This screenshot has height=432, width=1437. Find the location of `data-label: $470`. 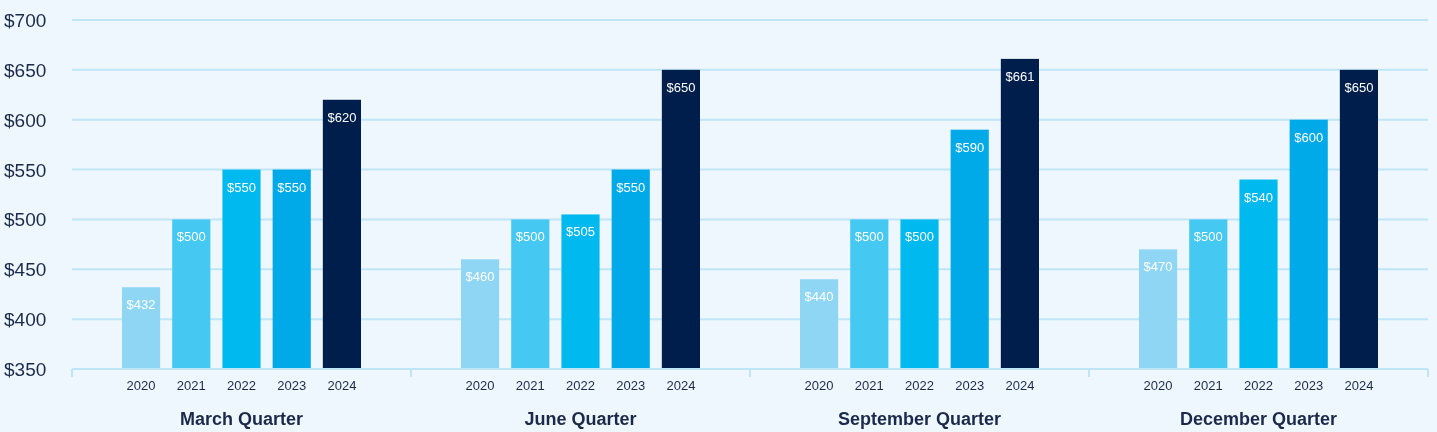

data-label: $470 is located at coordinates (1158, 267).